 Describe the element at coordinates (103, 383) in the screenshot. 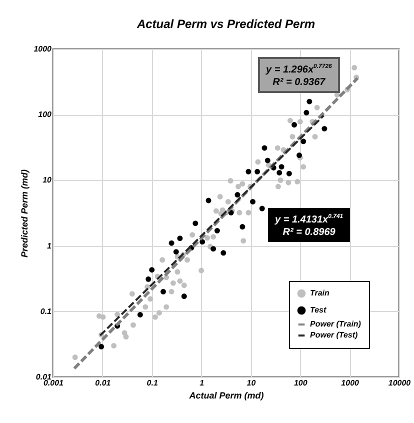

I see `x-tick-label: 0.01` at that location.